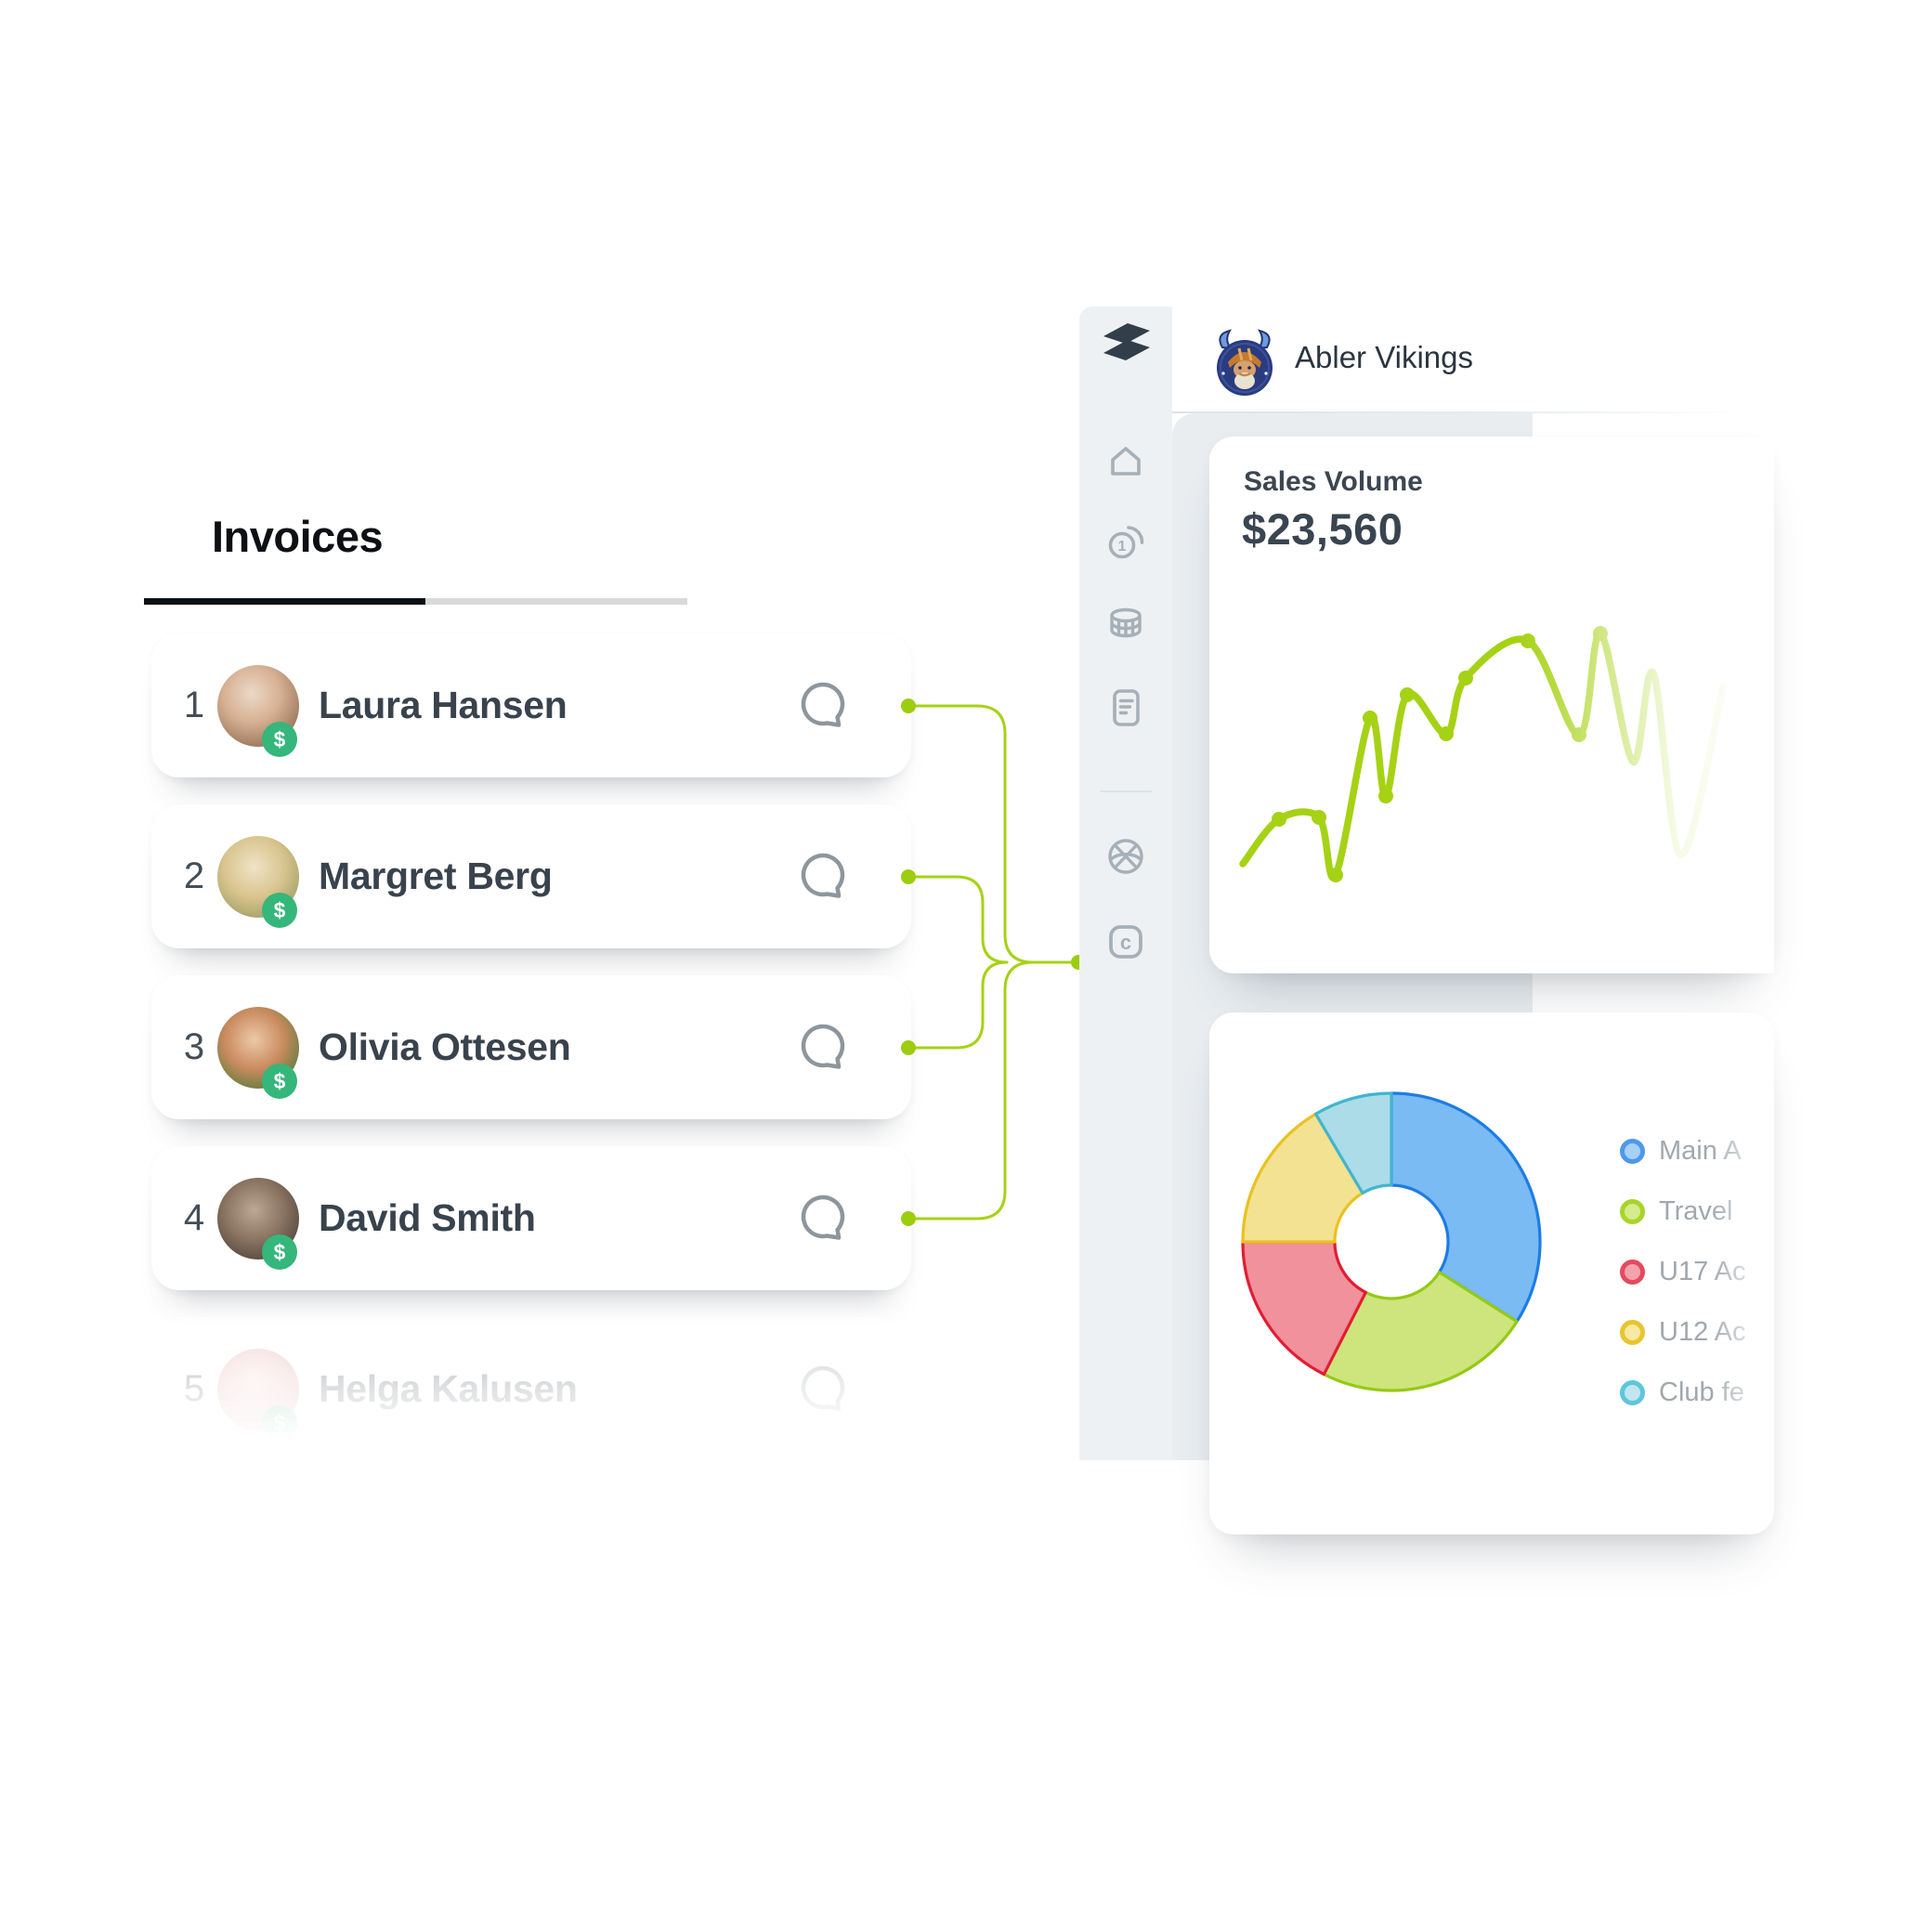 Image resolution: width=1932 pixels, height=1932 pixels. What do you see at coordinates (194, 1388) in the screenshot?
I see `row-number: 5` at bounding box center [194, 1388].